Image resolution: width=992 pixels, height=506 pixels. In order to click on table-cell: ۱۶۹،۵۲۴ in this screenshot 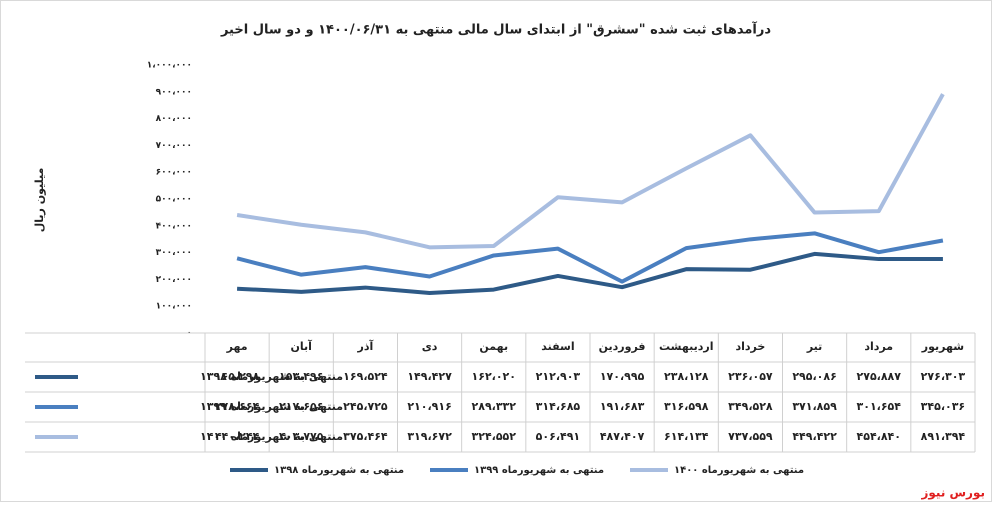, I will do `click(365, 376)`.